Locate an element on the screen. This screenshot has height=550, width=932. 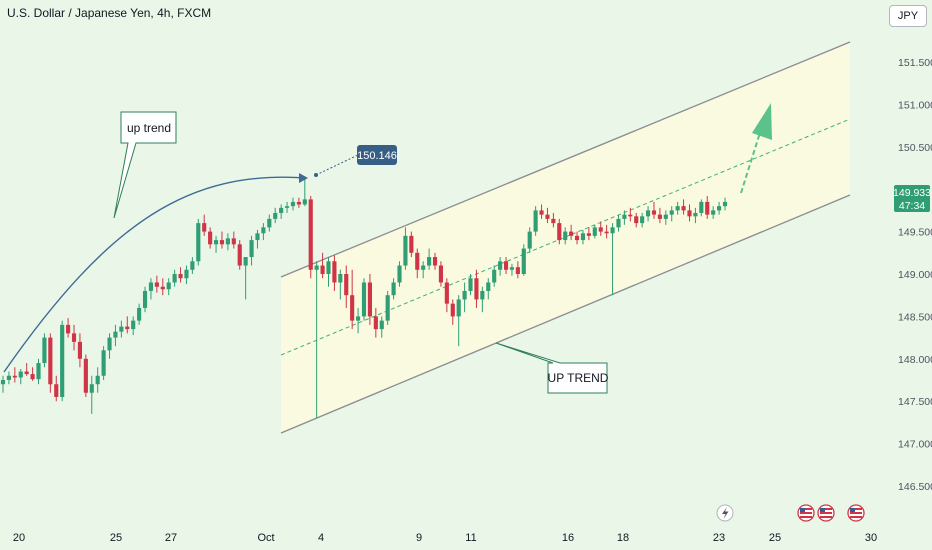
up-trend-callout is located at coordinates (145, 165).